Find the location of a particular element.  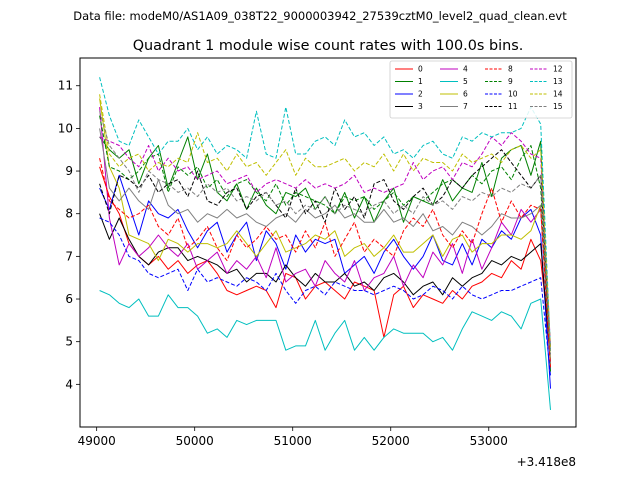

y-tick-label: 8 is located at coordinates (69, 214).